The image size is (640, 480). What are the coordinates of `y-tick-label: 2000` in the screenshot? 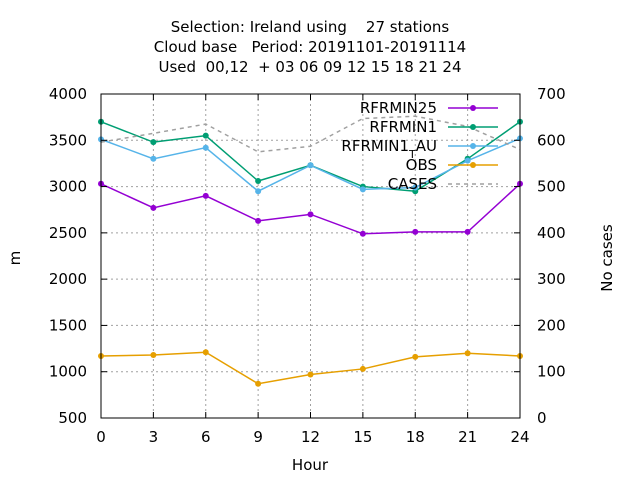 It's located at (68, 279).